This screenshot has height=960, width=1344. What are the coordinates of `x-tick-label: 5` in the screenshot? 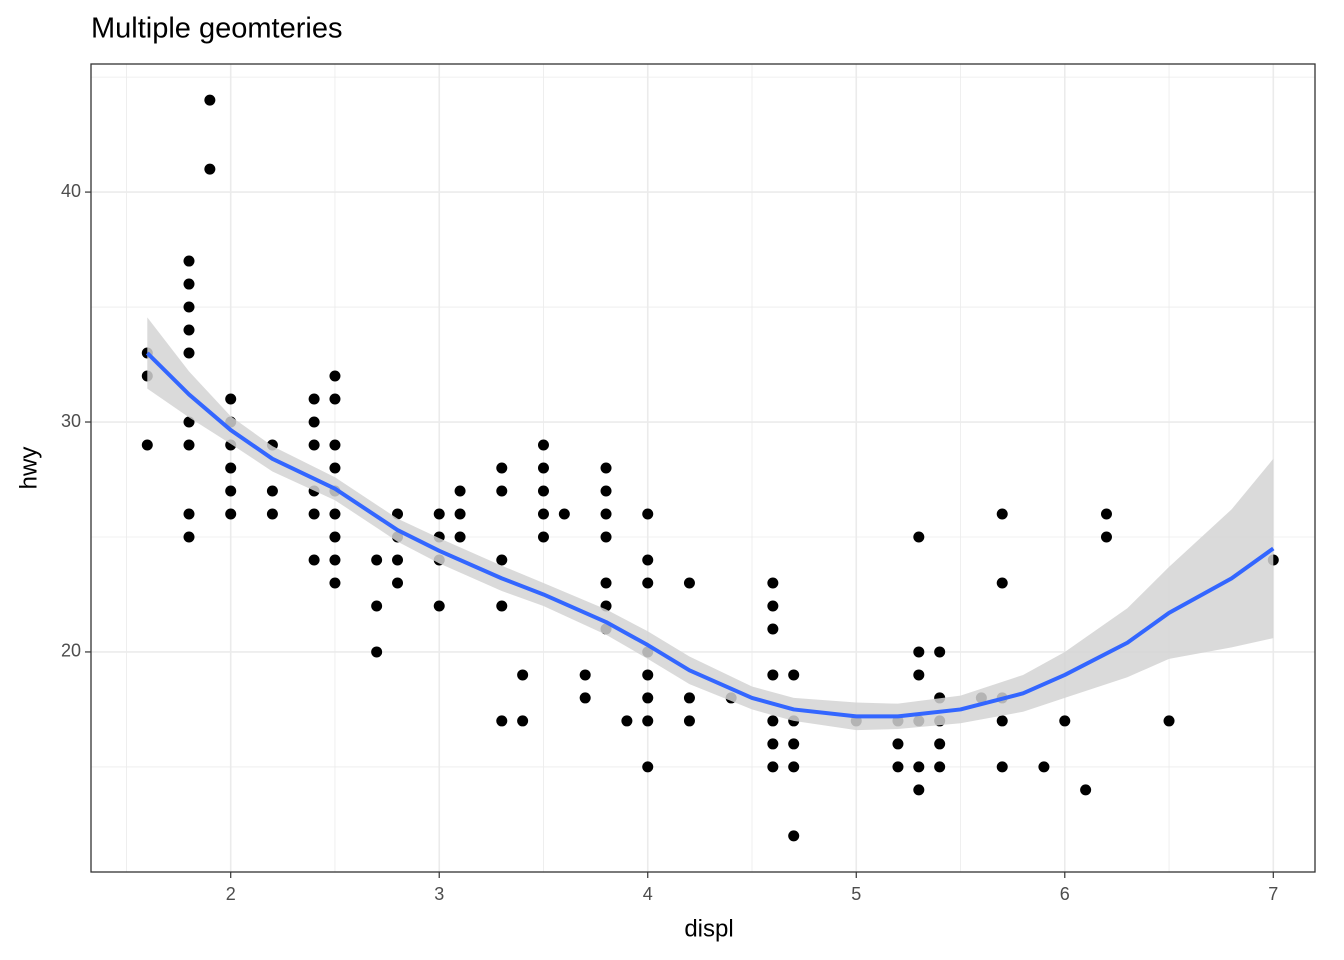 It's located at (856, 894).